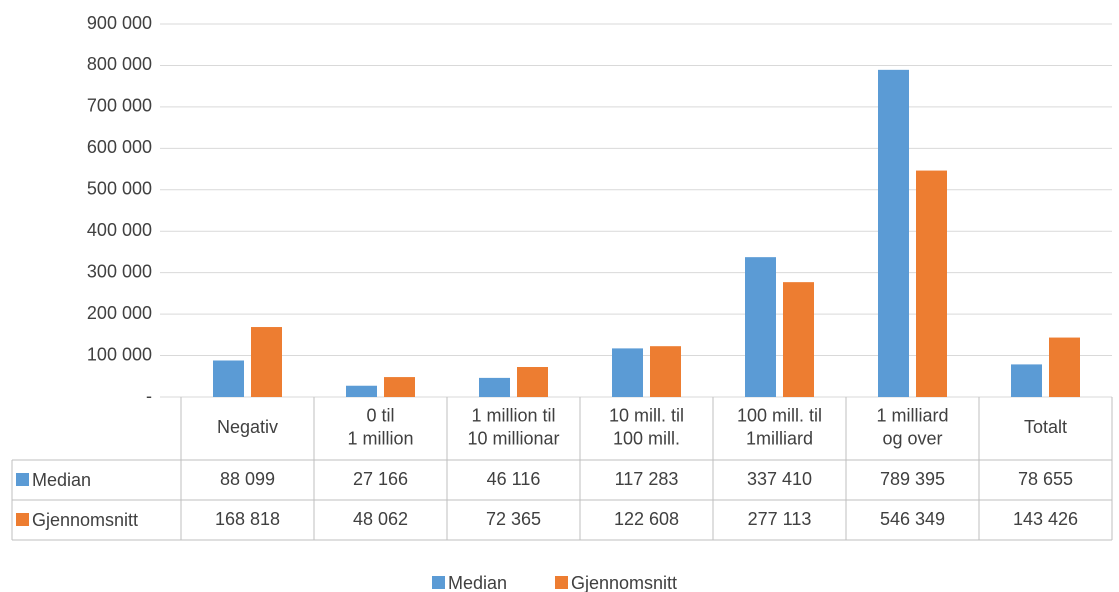  I want to click on legend-label: Gjennomsnitt, so click(624, 582).